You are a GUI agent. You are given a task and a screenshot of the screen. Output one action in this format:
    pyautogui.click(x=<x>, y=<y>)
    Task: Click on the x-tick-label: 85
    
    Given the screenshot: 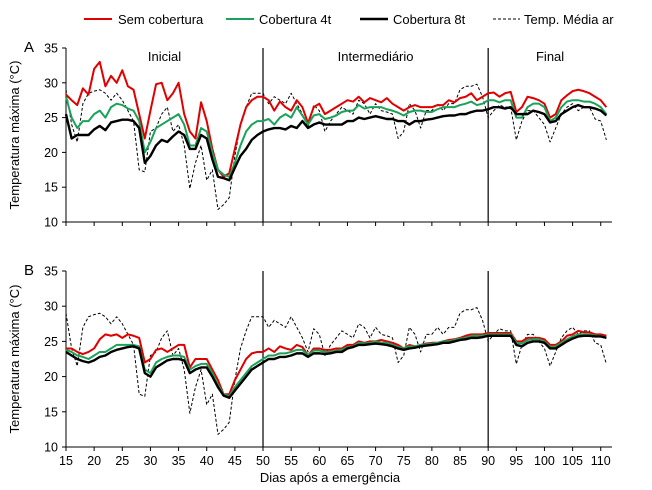 What is the action you would take?
    pyautogui.click(x=460, y=461)
    